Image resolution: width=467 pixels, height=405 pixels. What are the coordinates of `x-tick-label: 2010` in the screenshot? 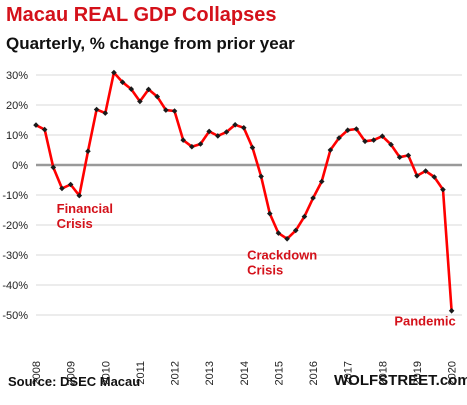 It's located at (106, 373).